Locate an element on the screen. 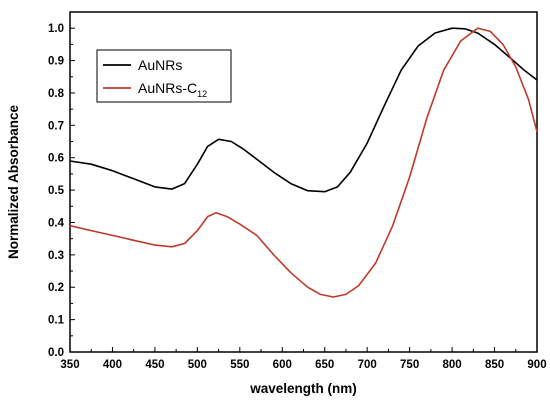 This screenshot has width=550, height=408. x-tick-label: 350 is located at coordinates (69, 365).